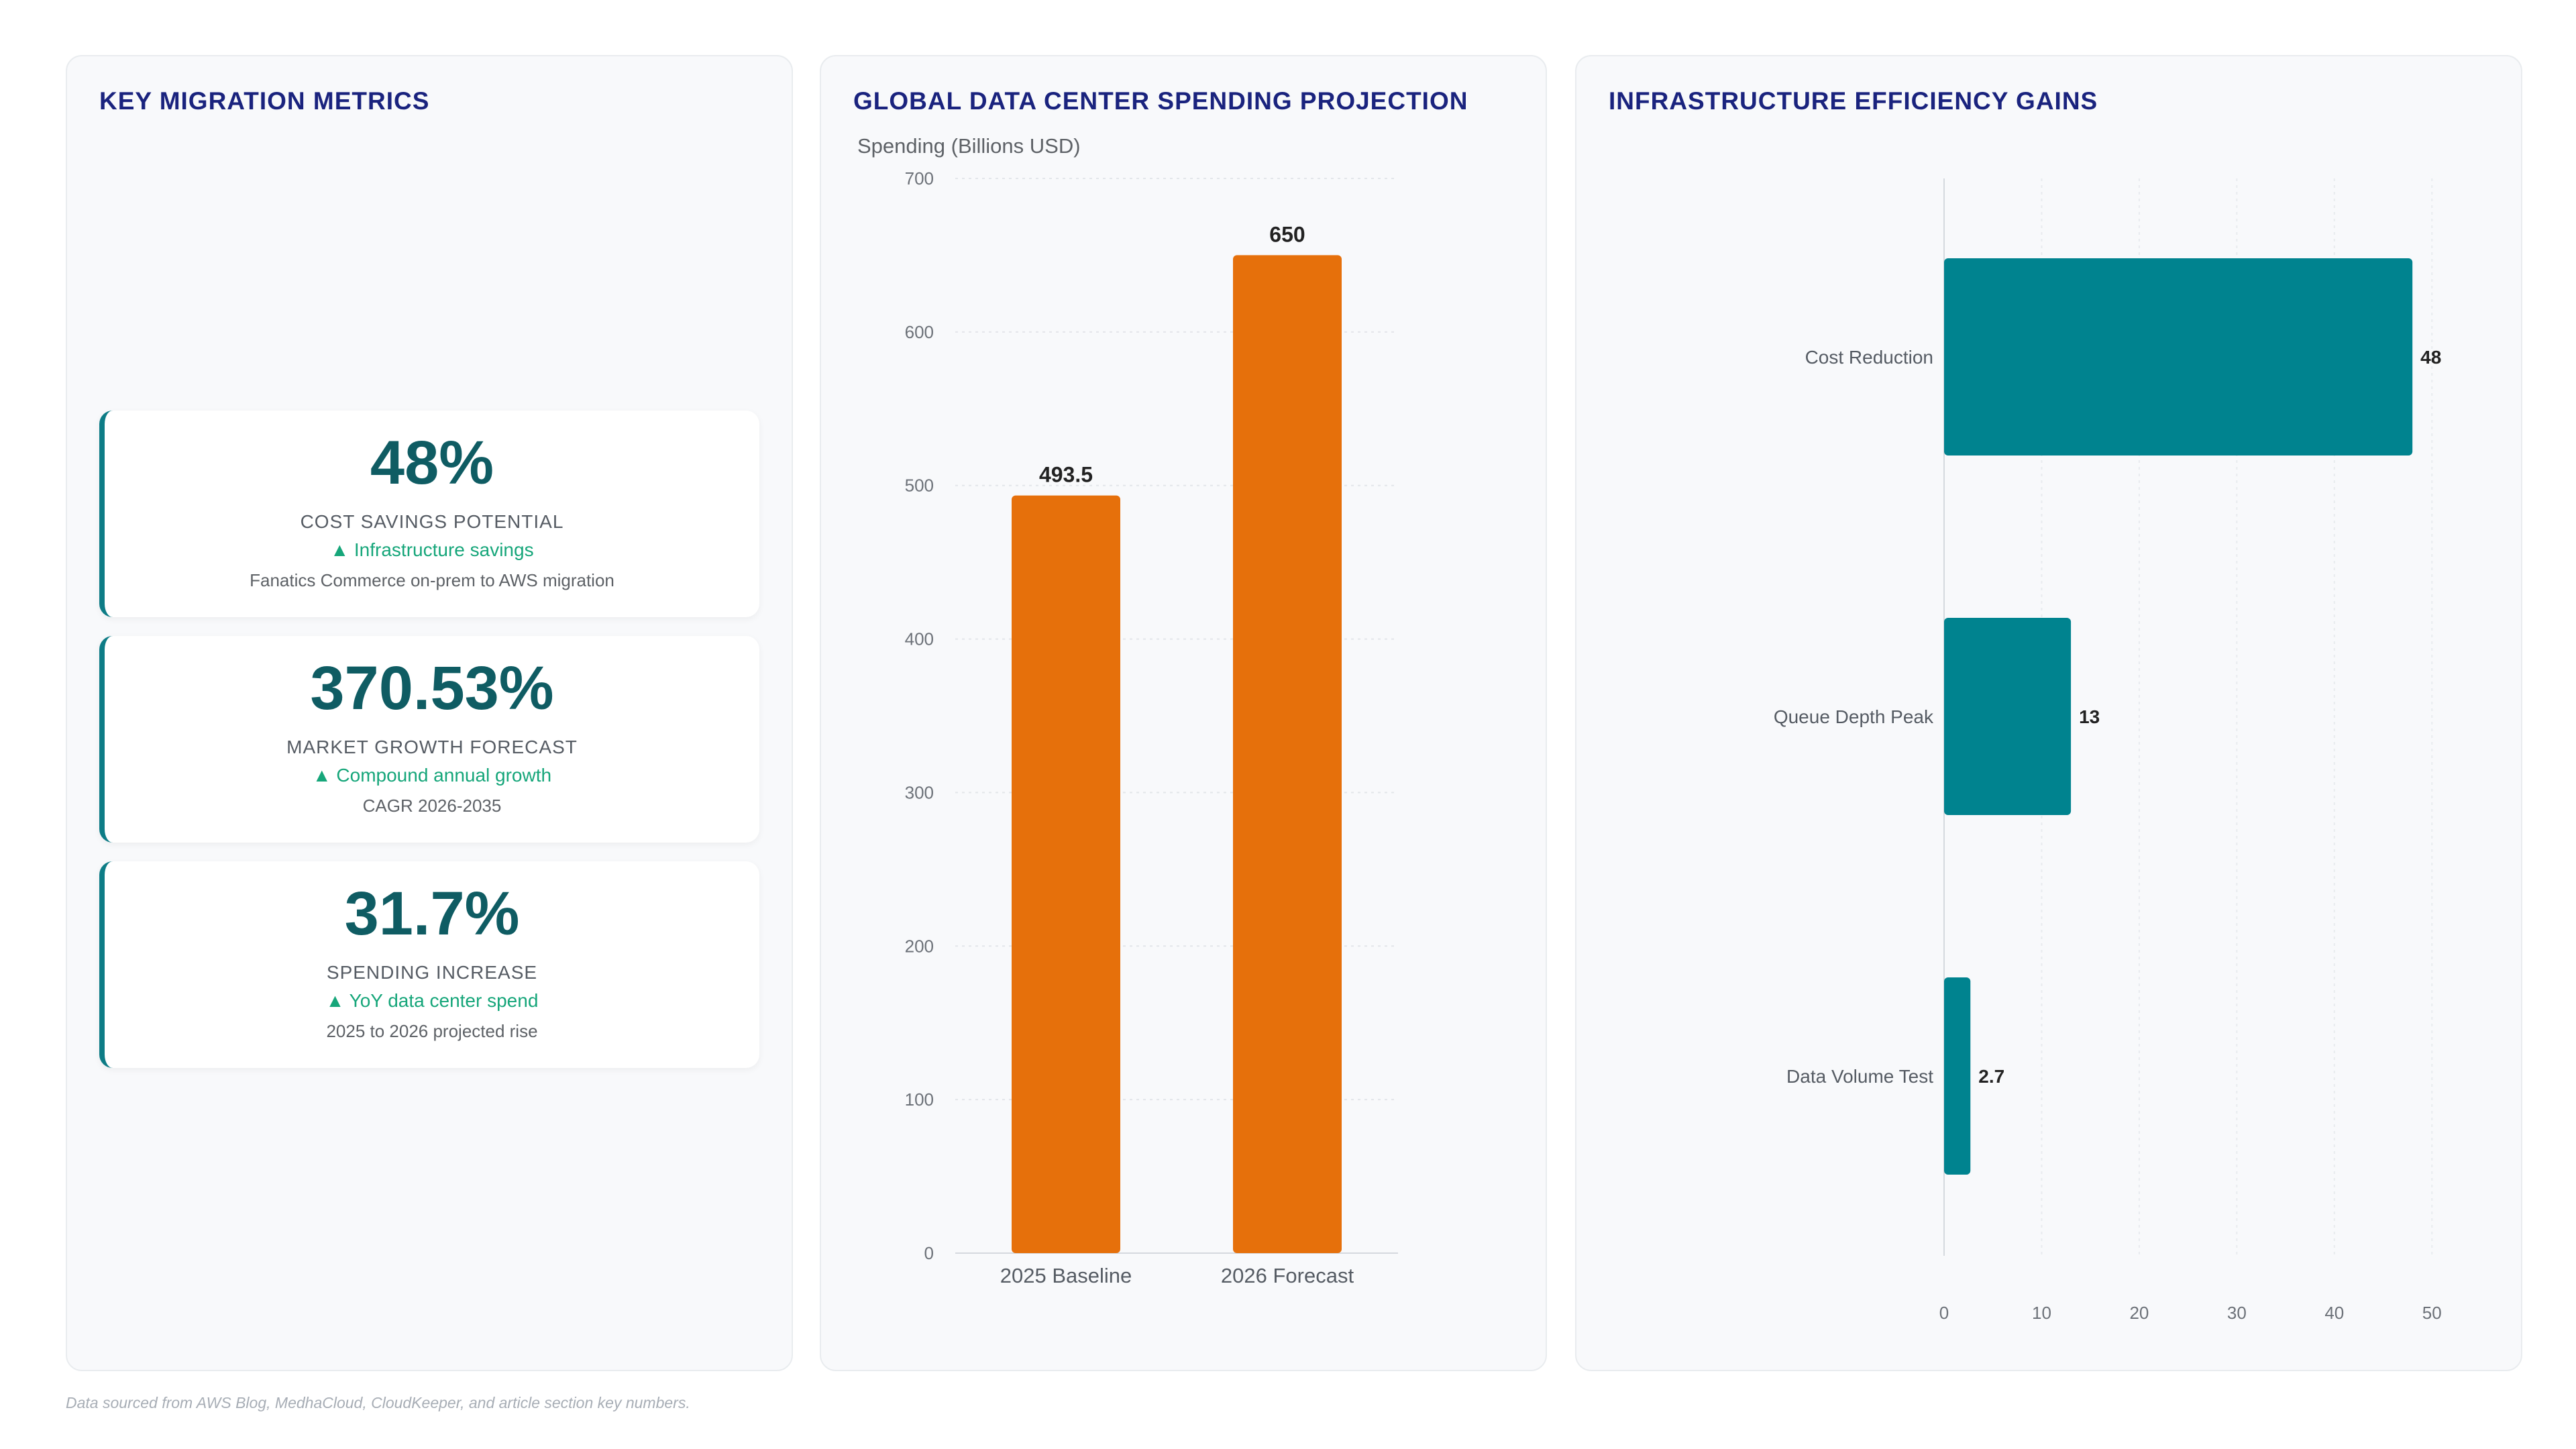 The height and width of the screenshot is (1449, 2576). What do you see at coordinates (1066, 1275) in the screenshot?
I see `x-tick-label: 2025 Baseline` at bounding box center [1066, 1275].